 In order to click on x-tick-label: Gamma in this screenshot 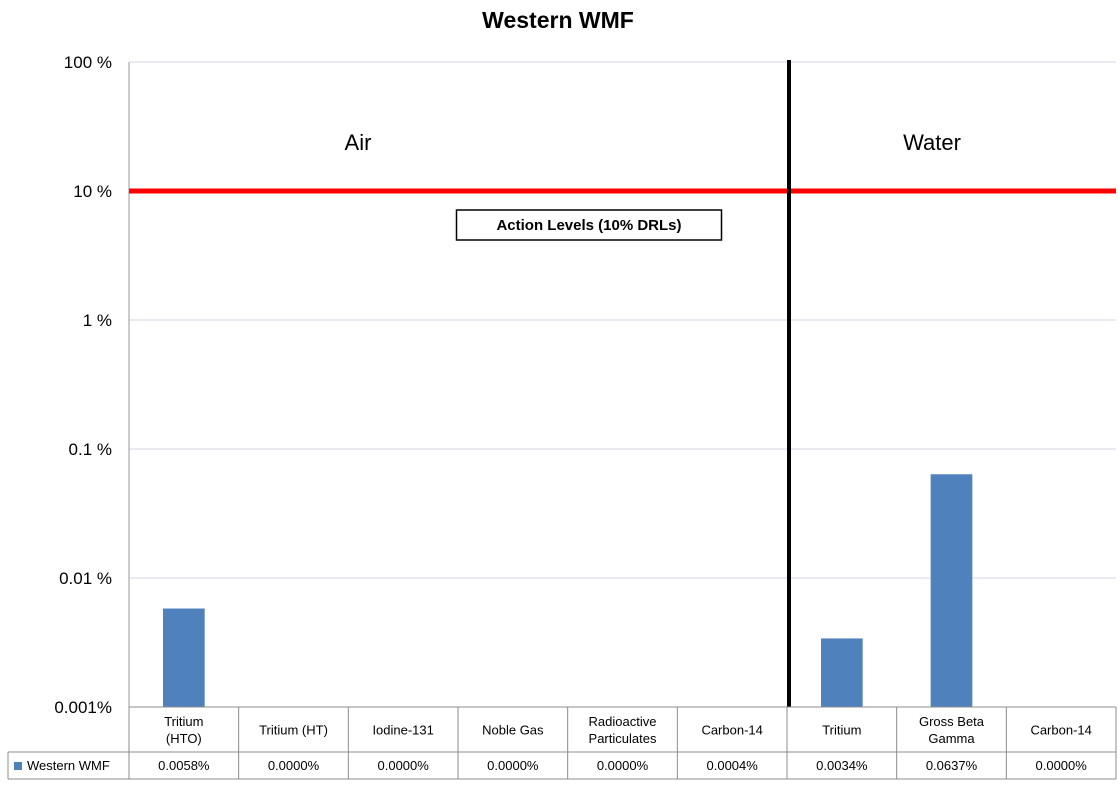, I will do `click(951, 738)`.